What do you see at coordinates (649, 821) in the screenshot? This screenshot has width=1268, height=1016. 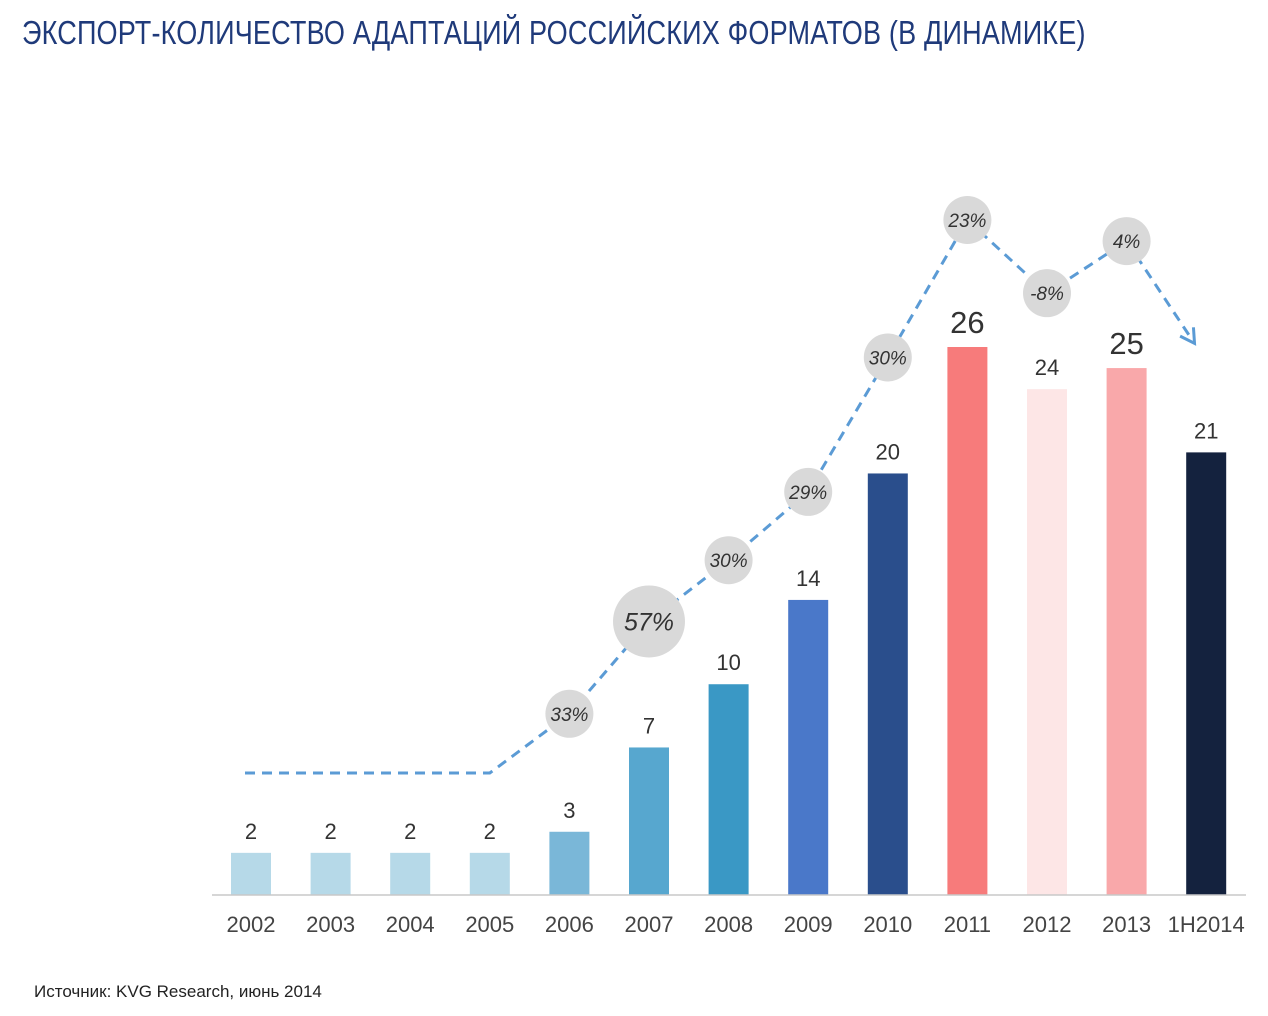 I see `bar-2007` at bounding box center [649, 821].